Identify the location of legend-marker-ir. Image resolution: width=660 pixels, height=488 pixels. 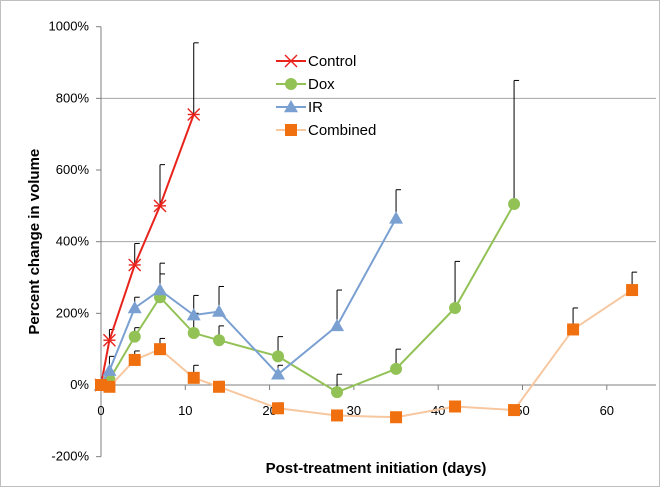
(291, 106).